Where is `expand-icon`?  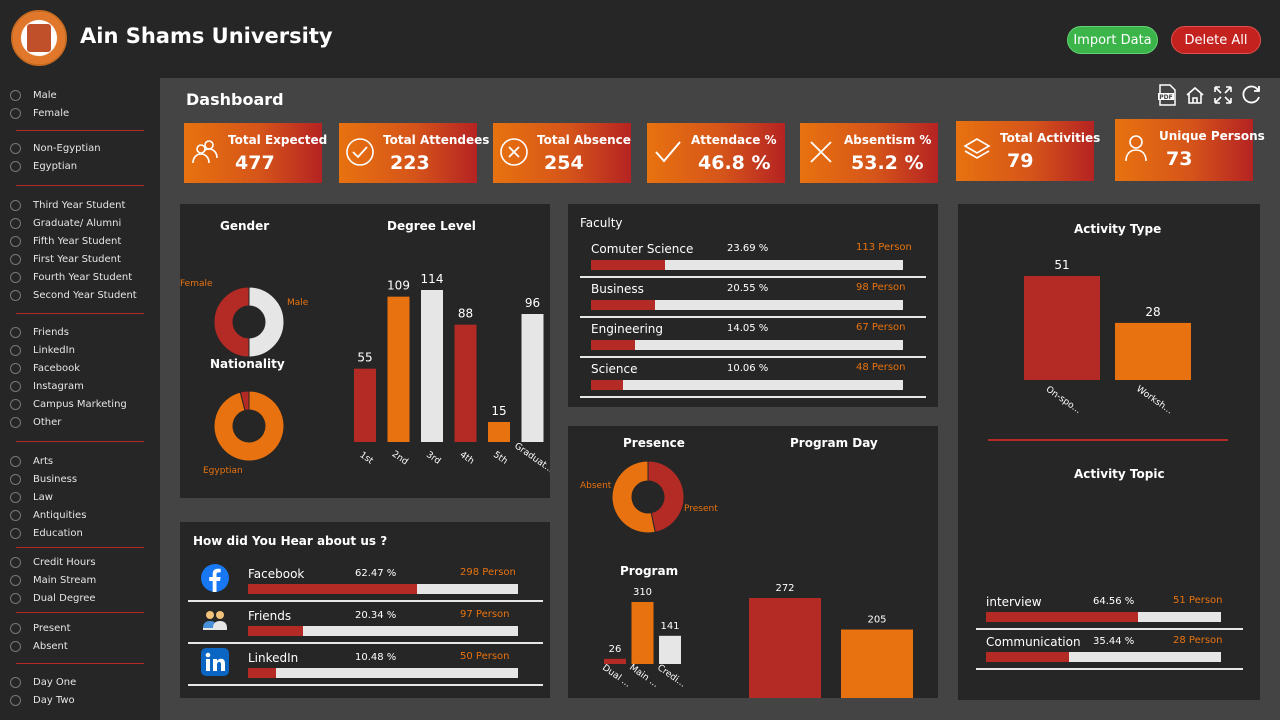
expand-icon is located at coordinates (1223, 95).